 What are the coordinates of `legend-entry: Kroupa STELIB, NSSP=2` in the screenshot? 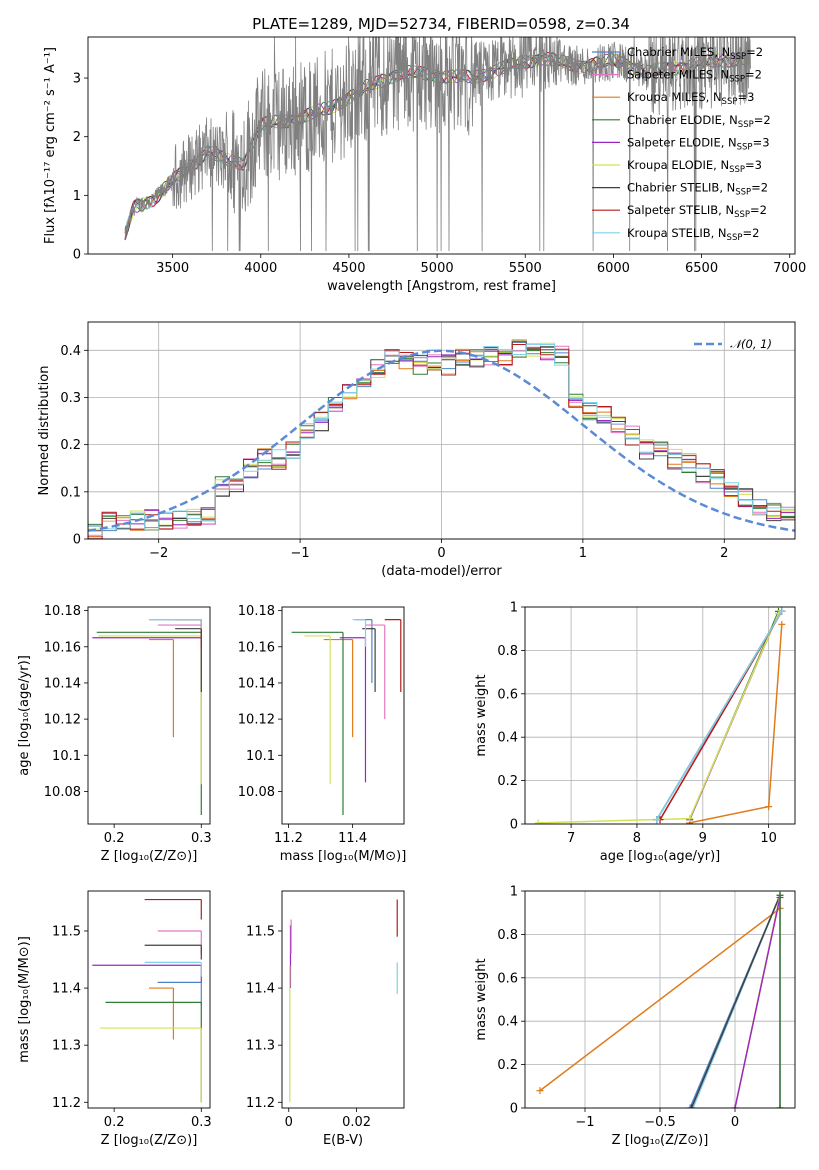 It's located at (693, 234).